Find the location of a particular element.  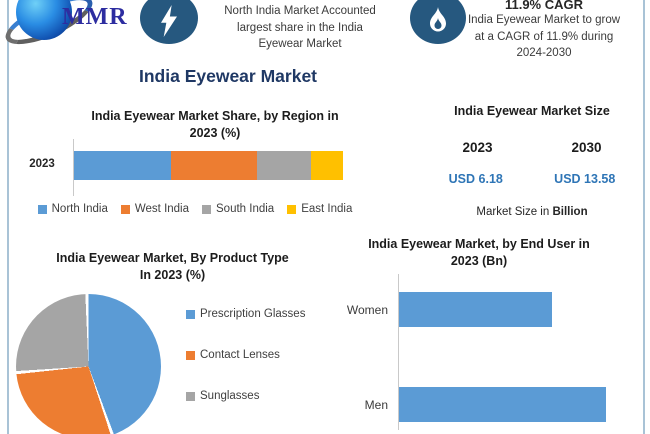

region-stacked-bar is located at coordinates (208, 165).